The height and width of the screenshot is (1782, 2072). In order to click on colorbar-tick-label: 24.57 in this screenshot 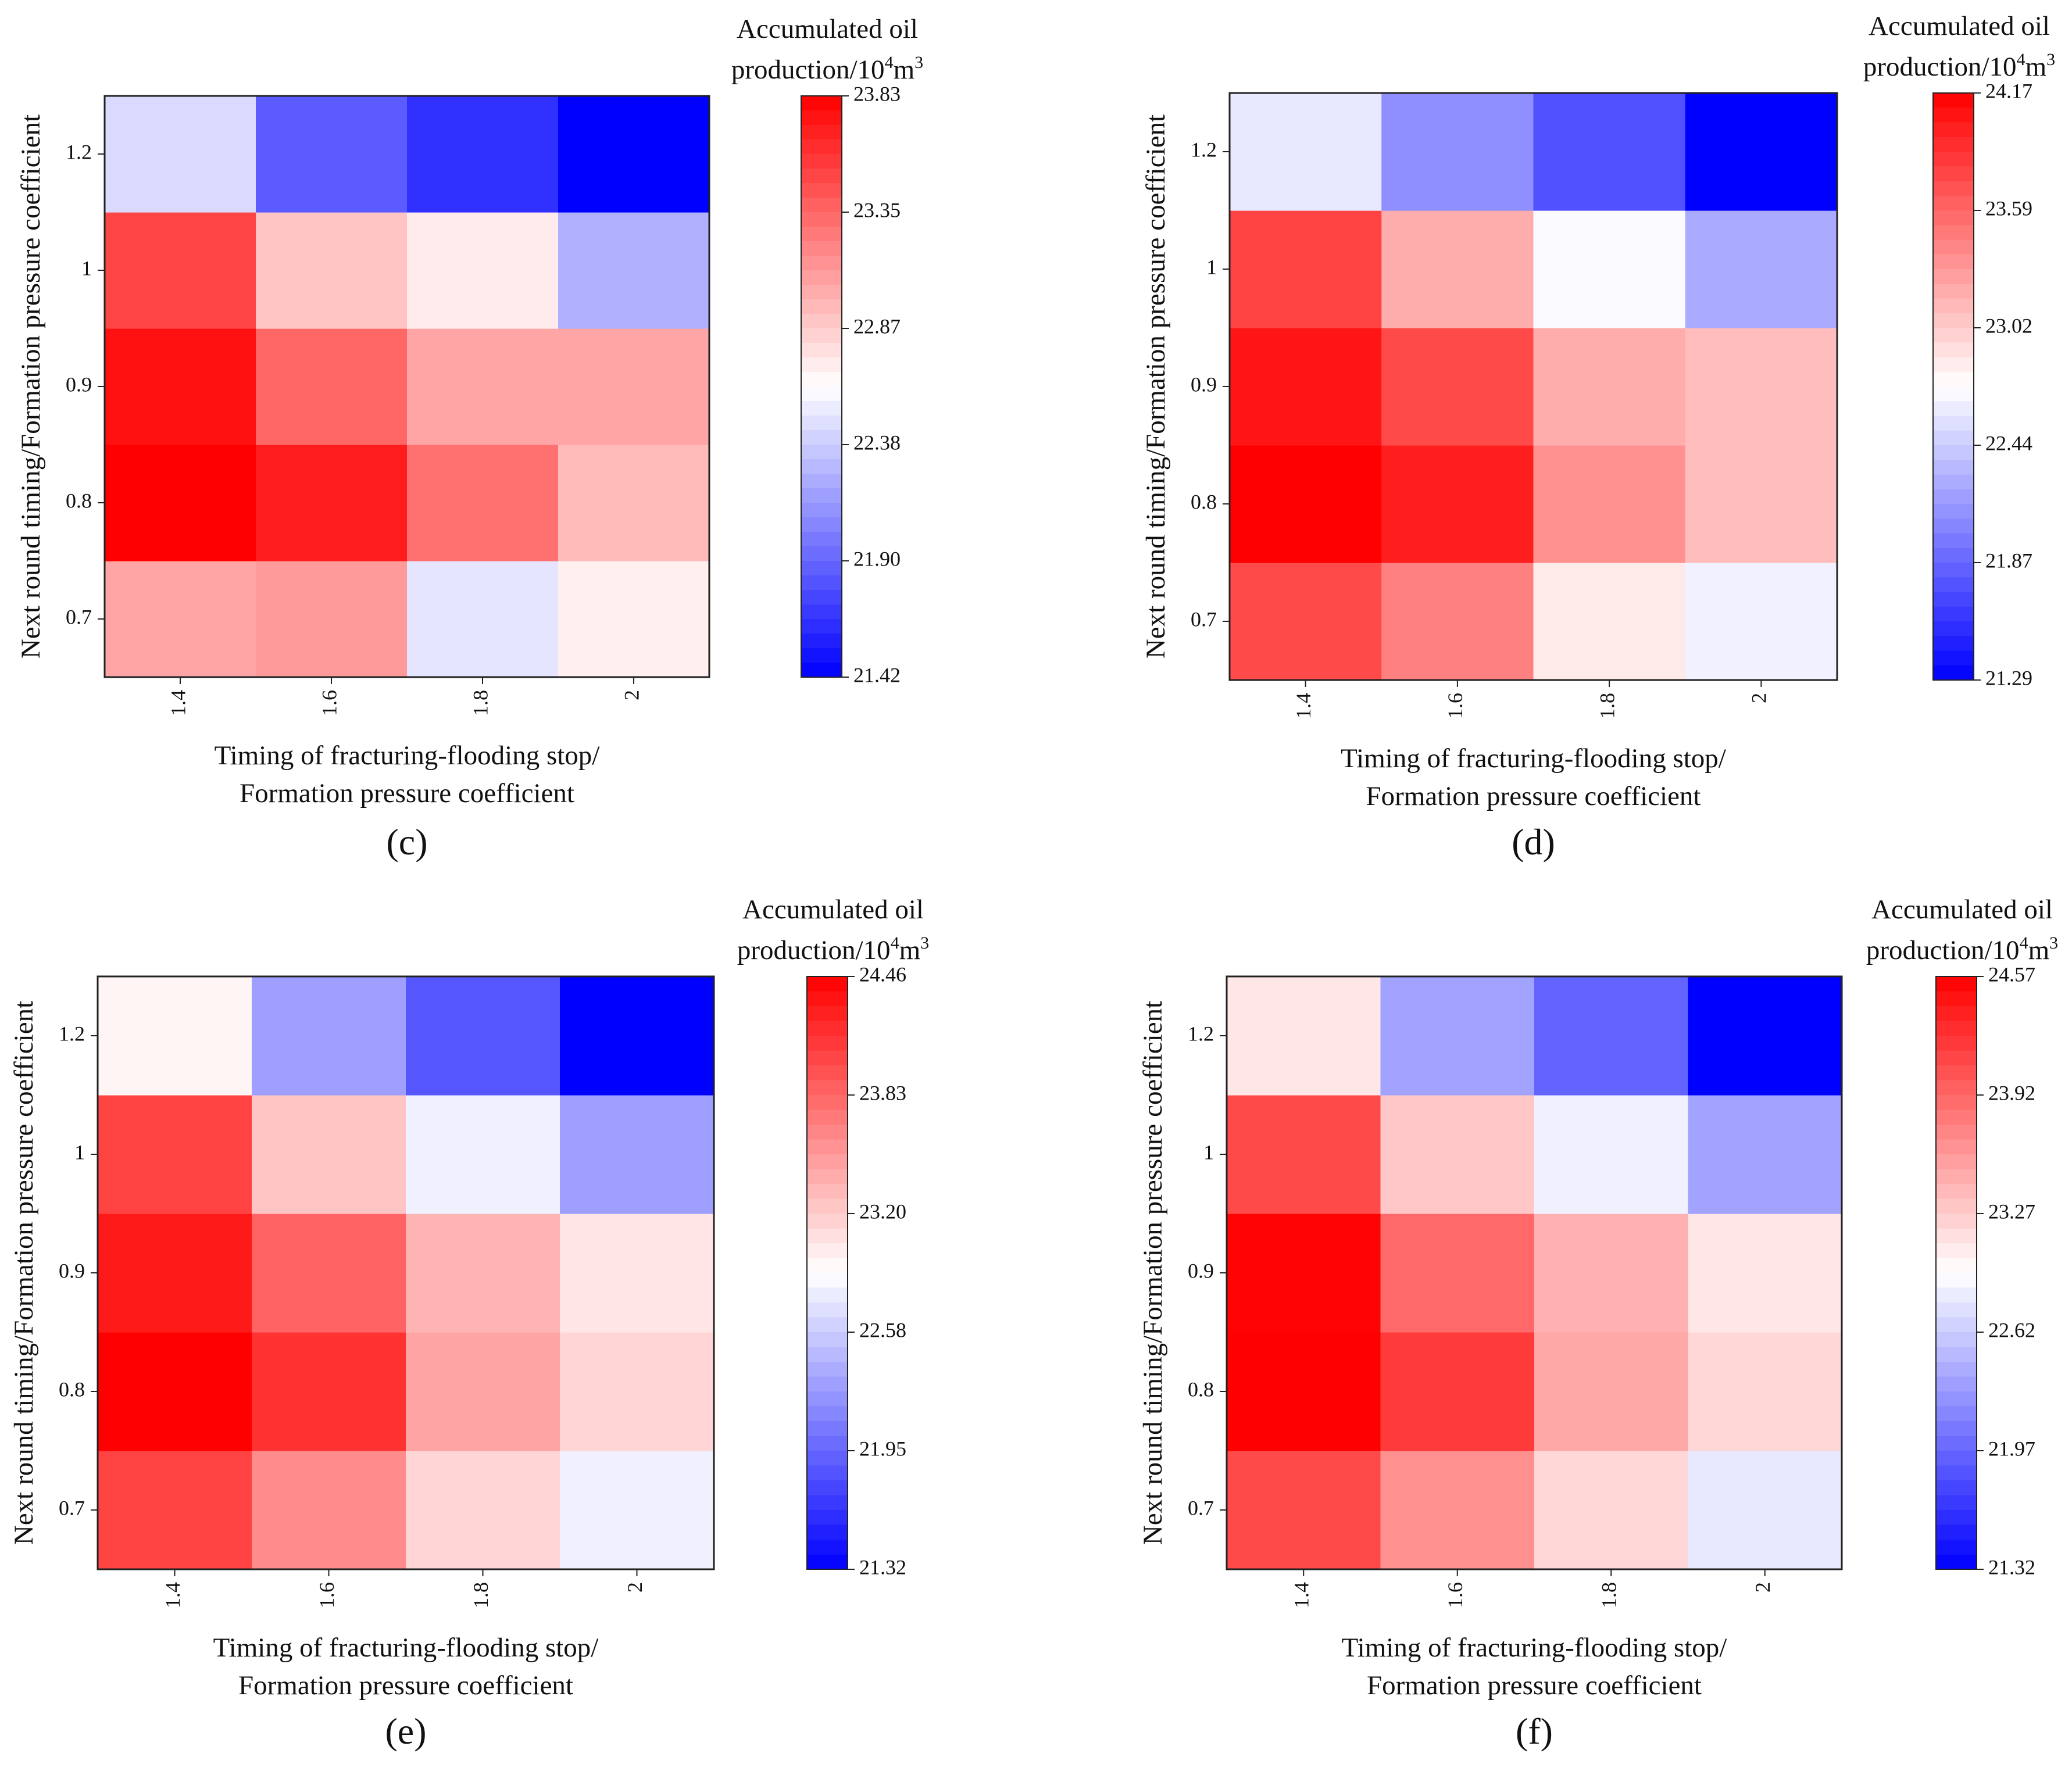, I will do `click(2011, 974)`.